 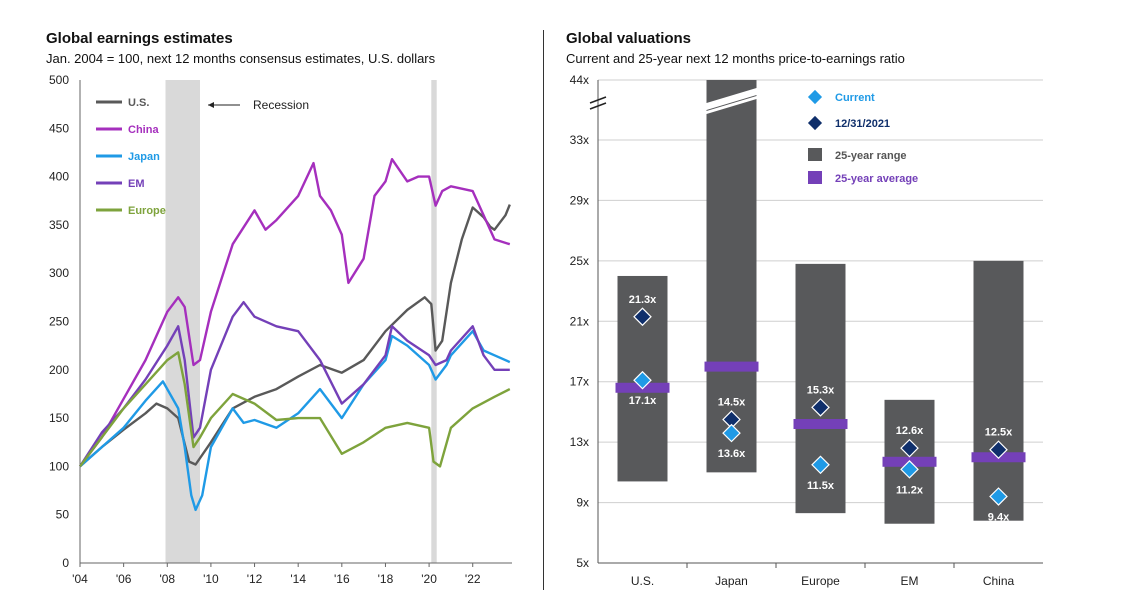 I want to click on x-tick-label: '18, so click(x=386, y=579).